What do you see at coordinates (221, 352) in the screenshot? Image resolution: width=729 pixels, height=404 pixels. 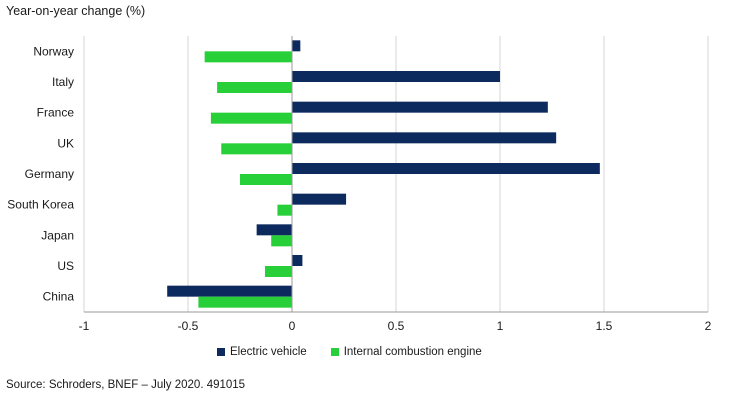 I see `legend-swatch-ev` at bounding box center [221, 352].